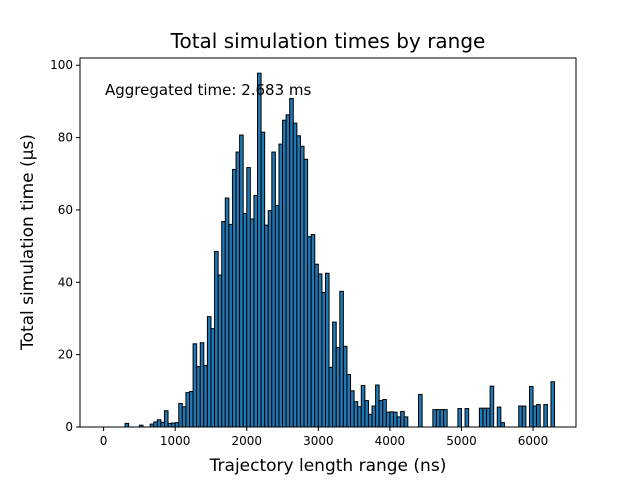  What do you see at coordinates (461, 441) in the screenshot?
I see `x-tick-label: 5000` at bounding box center [461, 441].